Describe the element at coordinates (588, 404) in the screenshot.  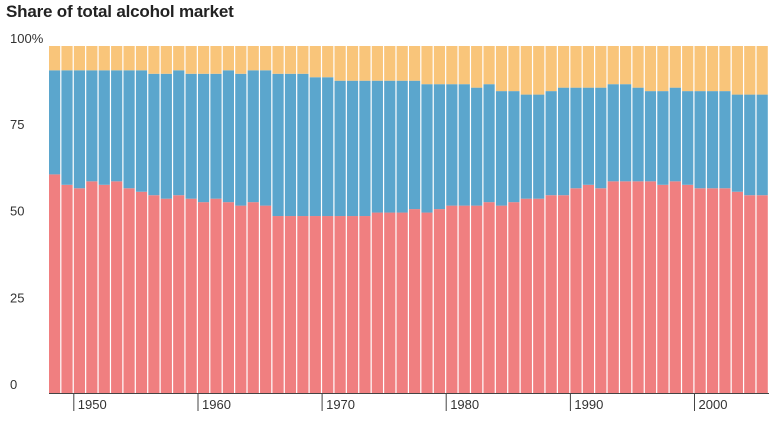
I see `x-tick-label: 1990` at that location.